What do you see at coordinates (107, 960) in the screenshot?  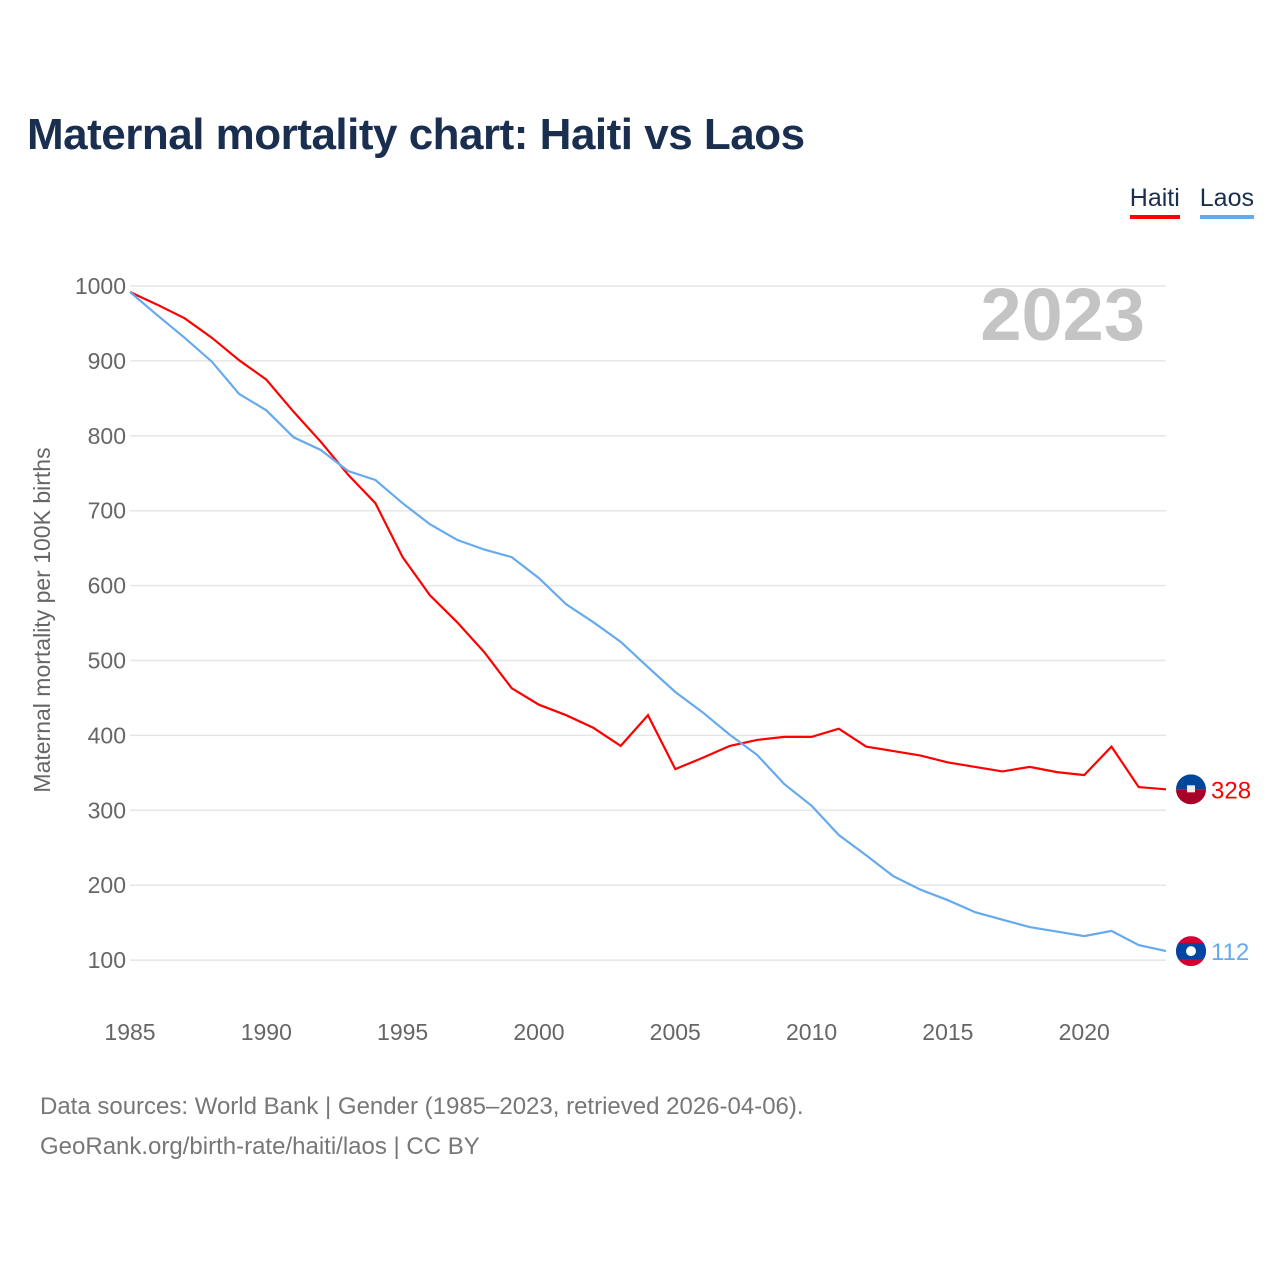 I see `y-tick-label: 100` at bounding box center [107, 960].